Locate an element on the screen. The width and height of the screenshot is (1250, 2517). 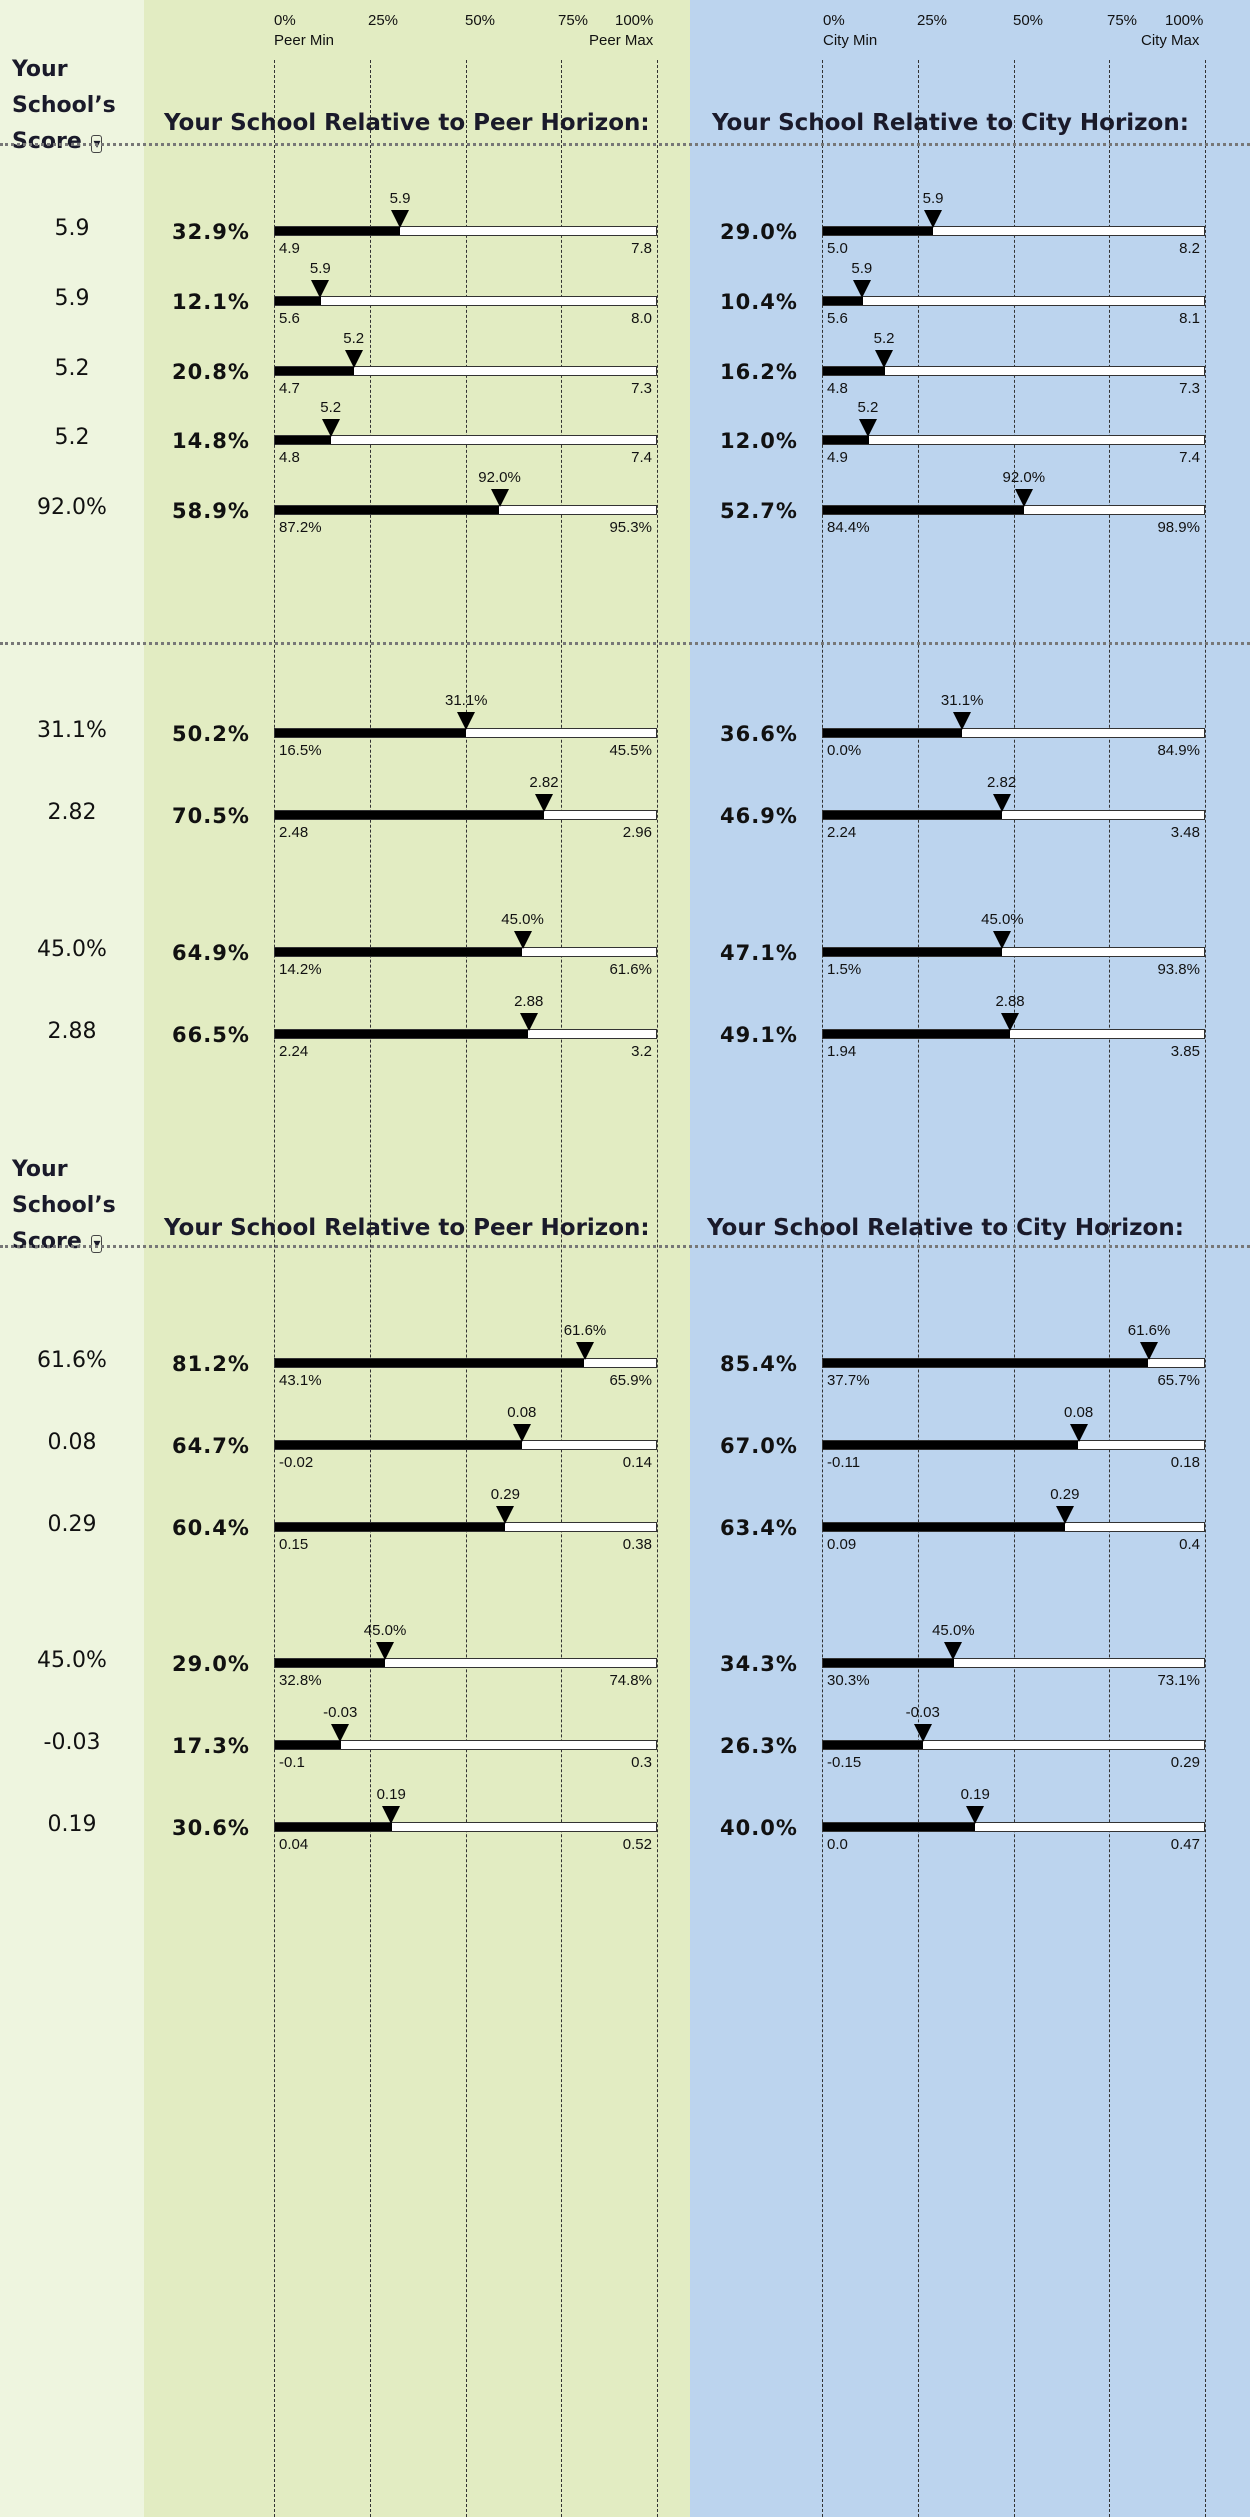
peer-range-min: 14.2% is located at coordinates (300, 969).